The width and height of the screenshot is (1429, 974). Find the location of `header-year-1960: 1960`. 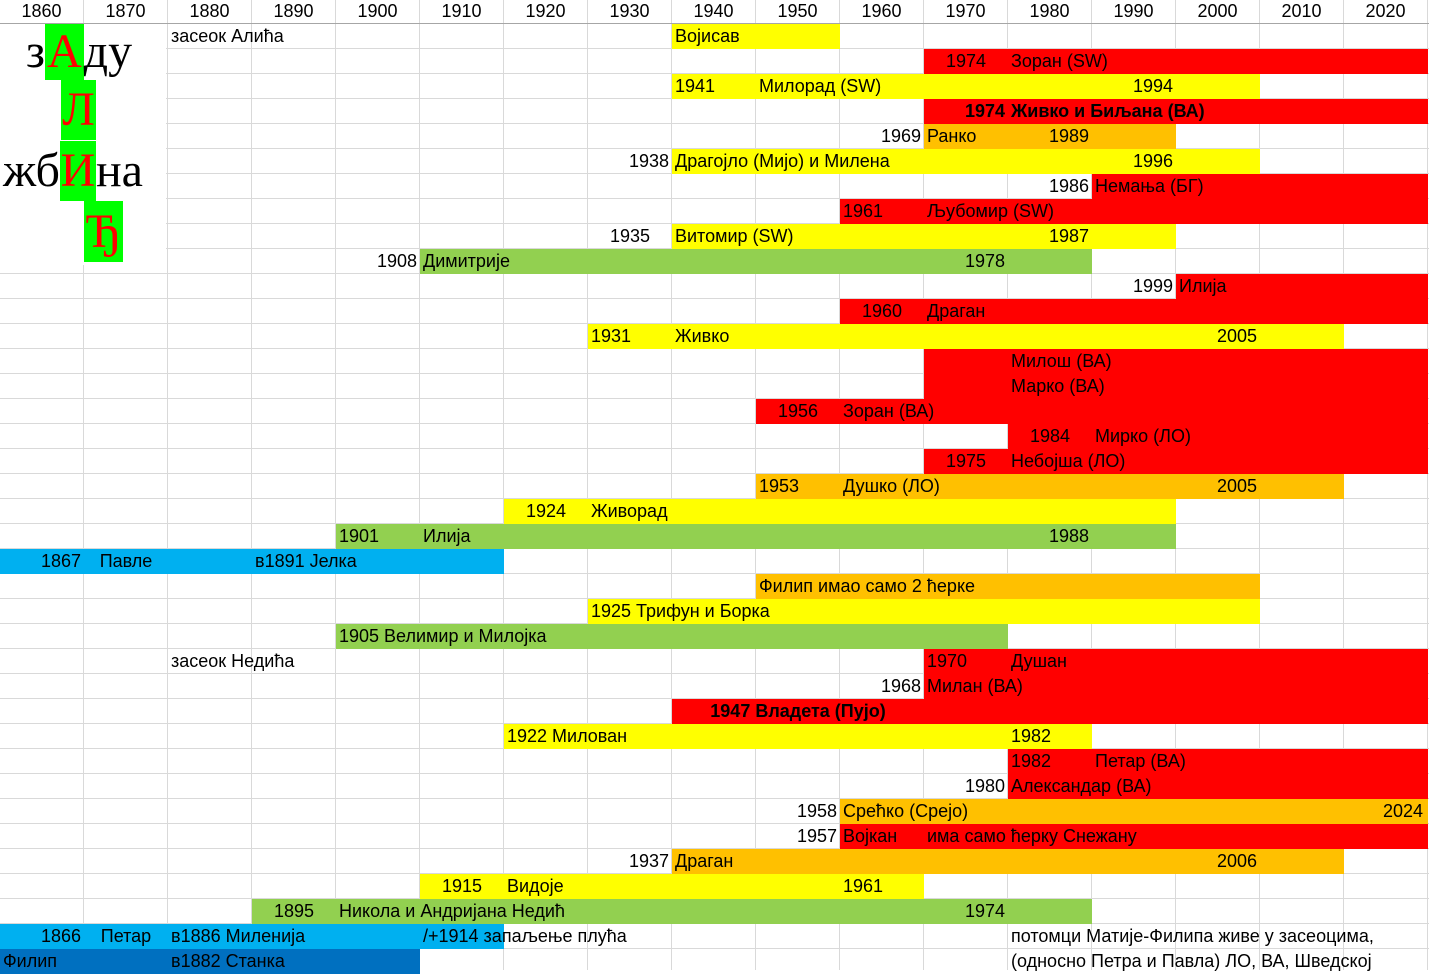

header-year-1960: 1960 is located at coordinates (882, 11).